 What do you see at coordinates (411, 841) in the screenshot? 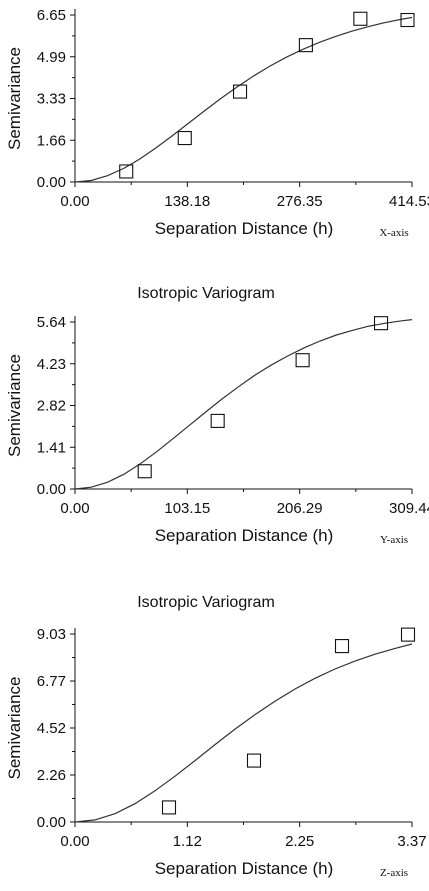
I see `x-tick-label: 3.37` at bounding box center [411, 841].